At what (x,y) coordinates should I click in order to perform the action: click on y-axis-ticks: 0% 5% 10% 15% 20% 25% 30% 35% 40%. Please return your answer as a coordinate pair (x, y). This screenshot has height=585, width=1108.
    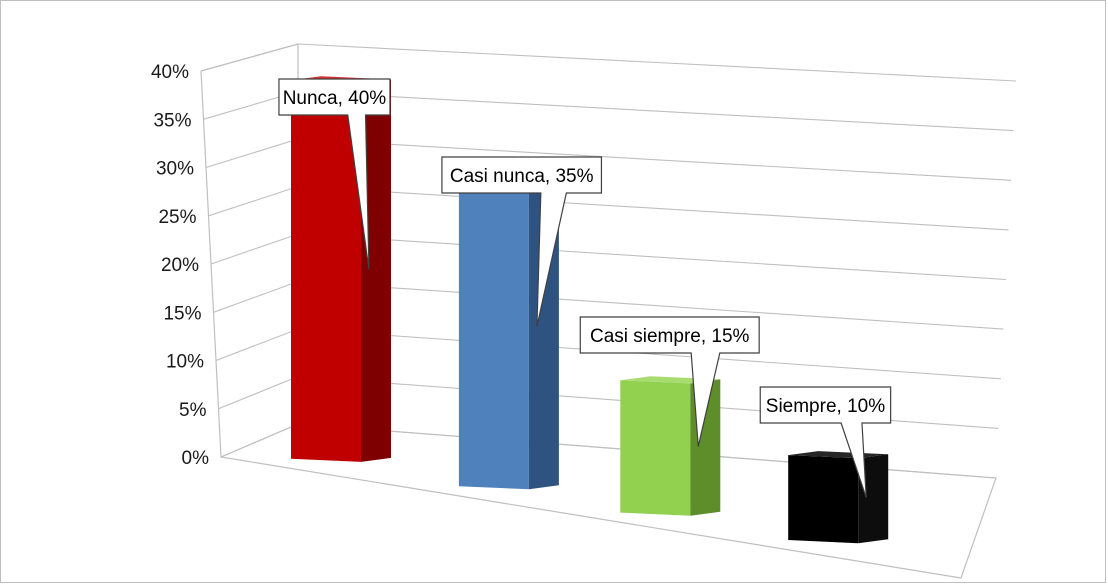
    Looking at the image, I should click on (180, 265).